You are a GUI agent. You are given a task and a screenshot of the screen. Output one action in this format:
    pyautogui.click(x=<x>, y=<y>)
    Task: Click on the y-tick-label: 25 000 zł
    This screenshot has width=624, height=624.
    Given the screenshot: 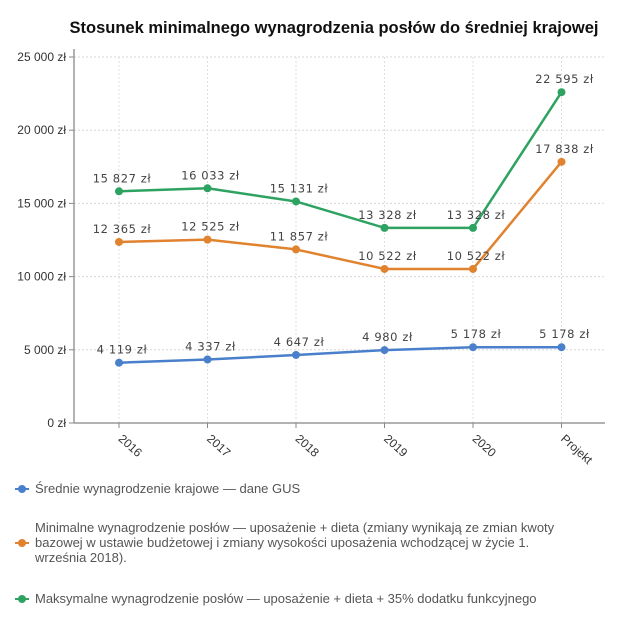 What is the action you would take?
    pyautogui.click(x=41, y=57)
    